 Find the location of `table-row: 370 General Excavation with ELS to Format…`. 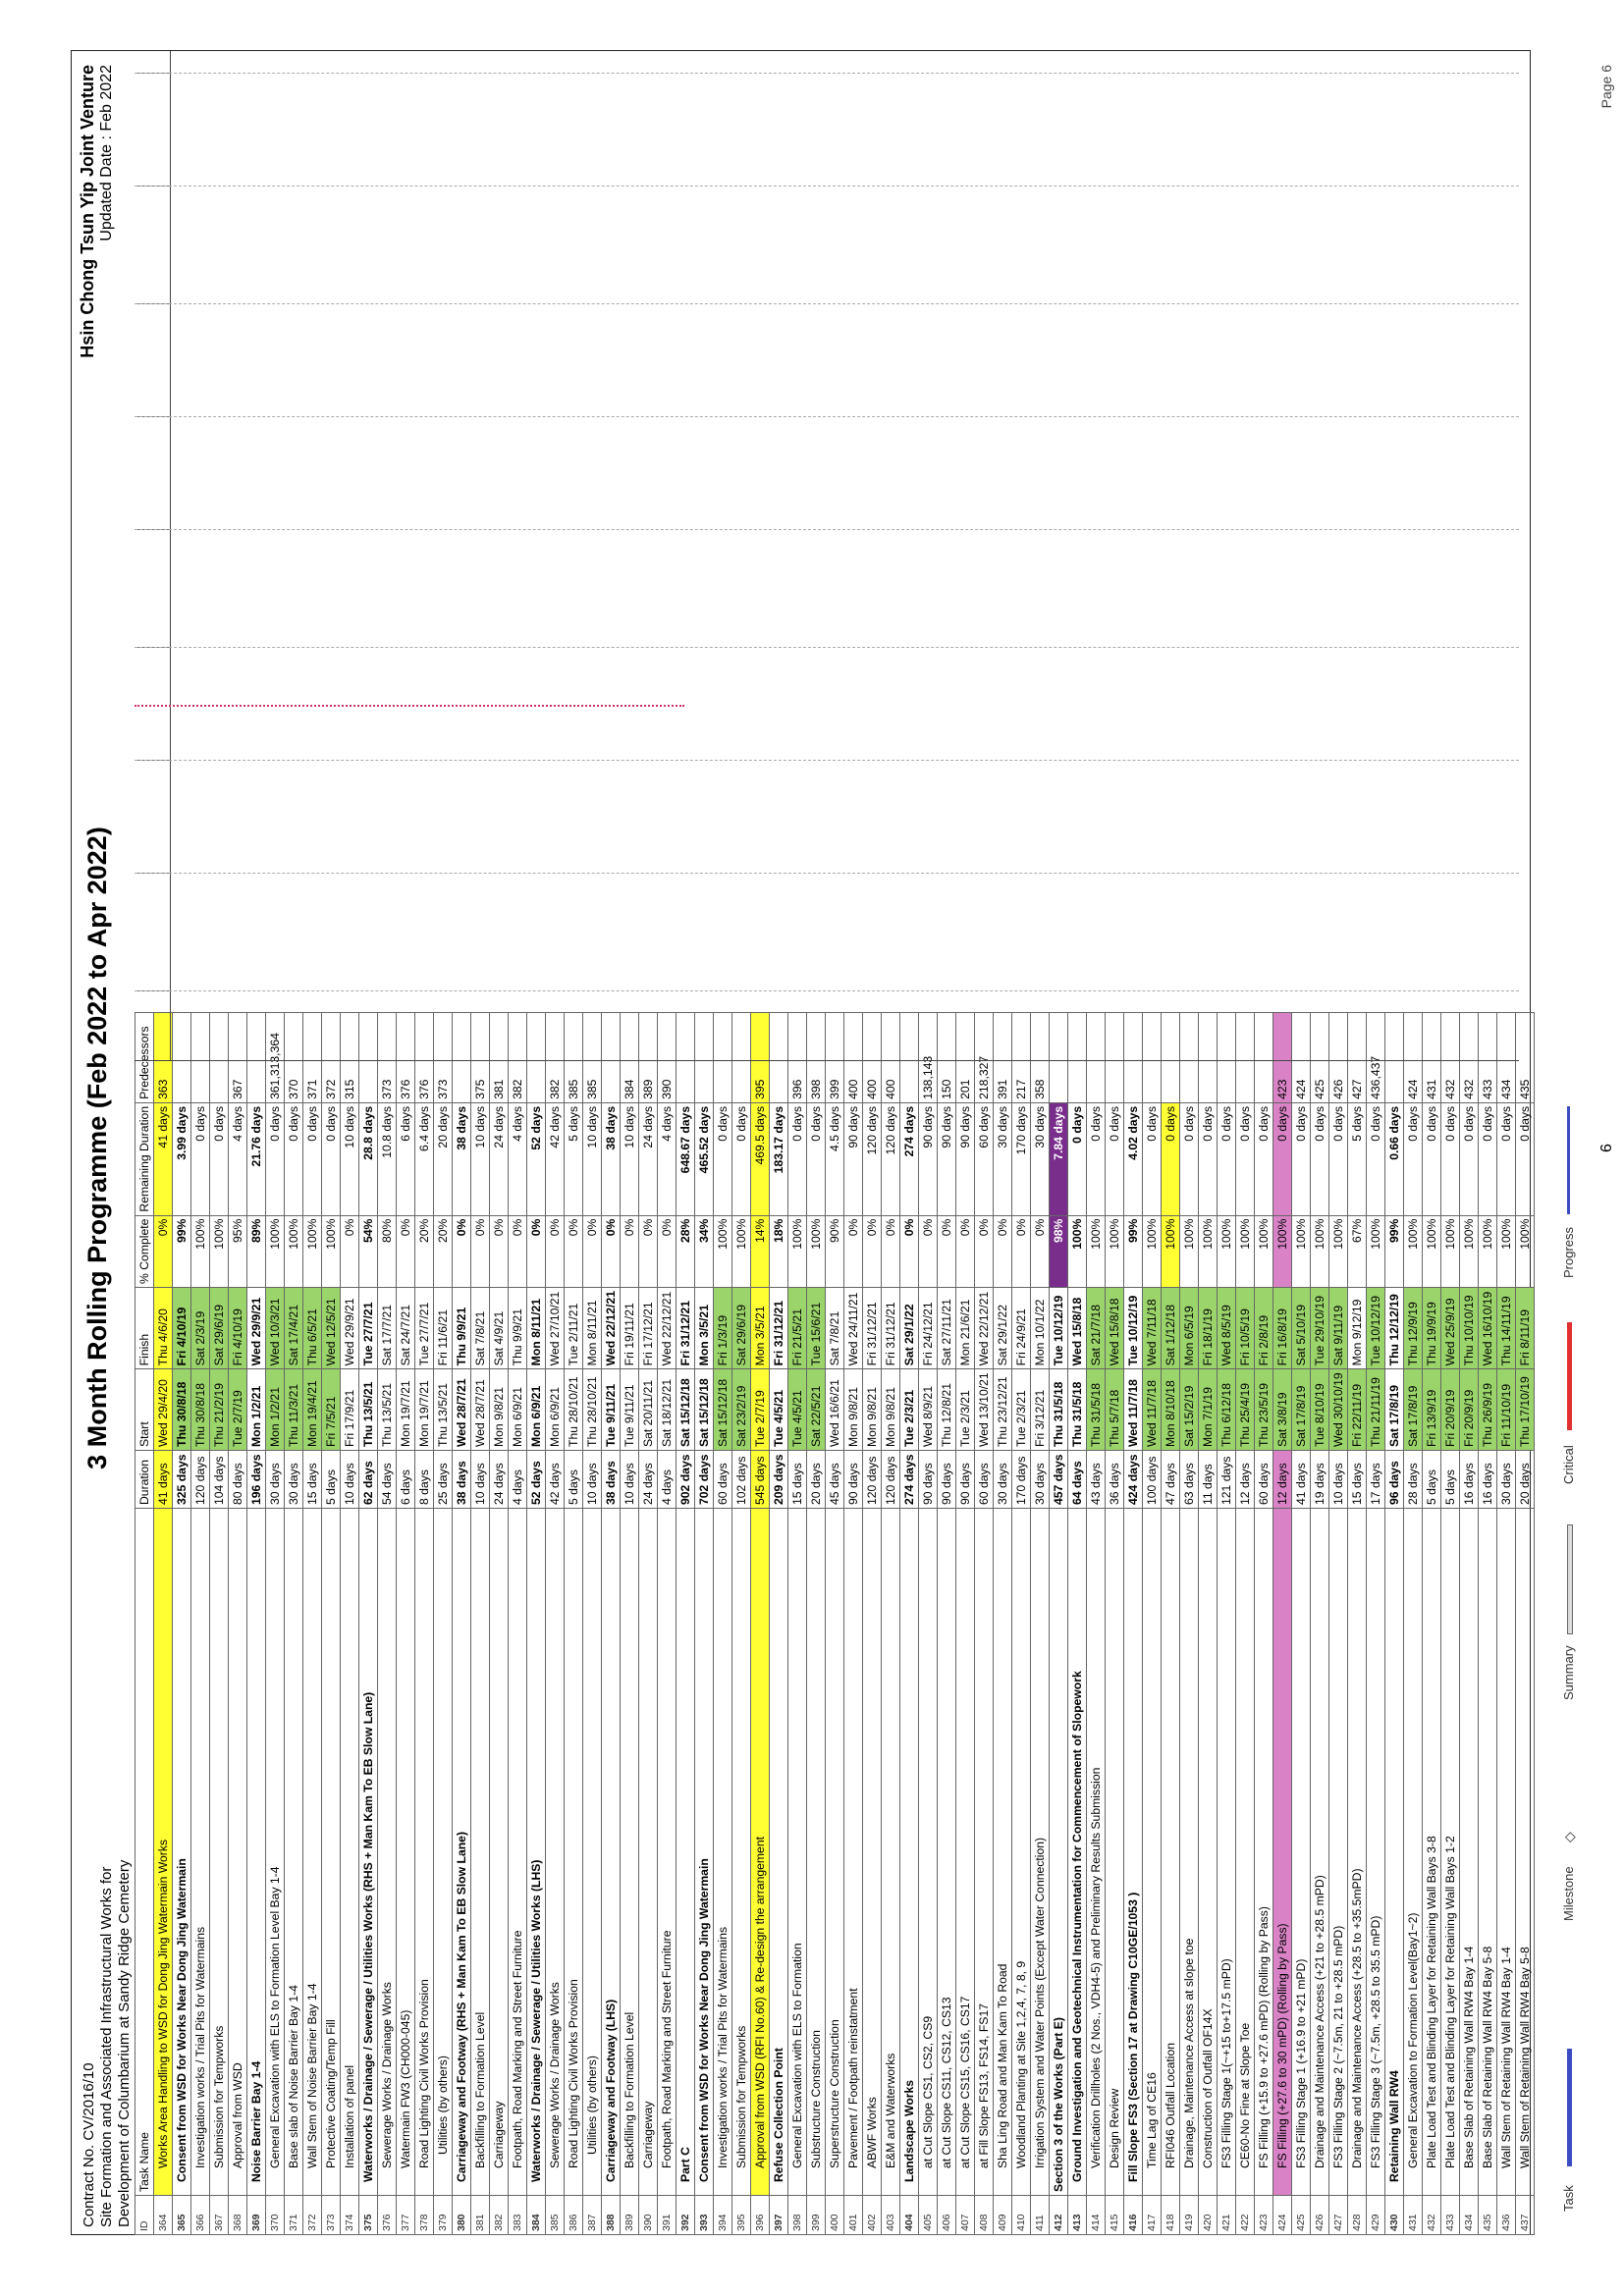

table-row: 370 General Excavation with ELS to Format… is located at coordinates (275, 1623).